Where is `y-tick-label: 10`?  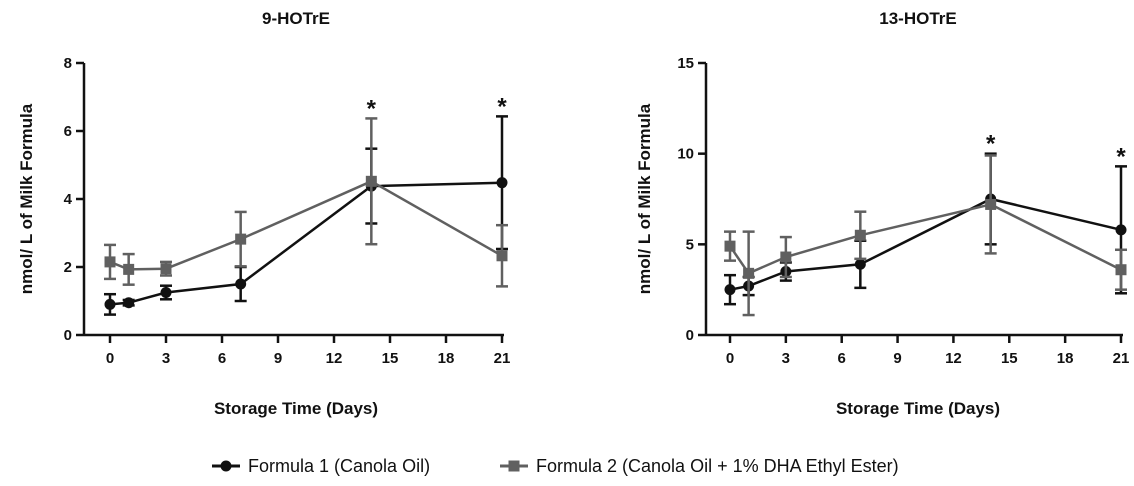 y-tick-label: 10 is located at coordinates (685, 154).